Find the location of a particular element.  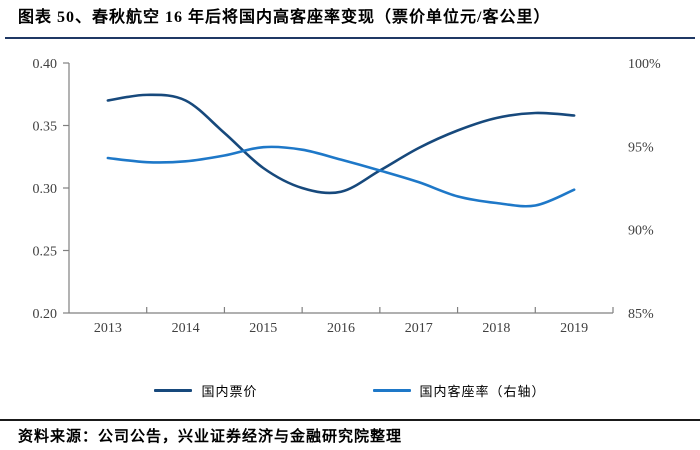

x-axis-year-label: 2018 is located at coordinates (496, 328).